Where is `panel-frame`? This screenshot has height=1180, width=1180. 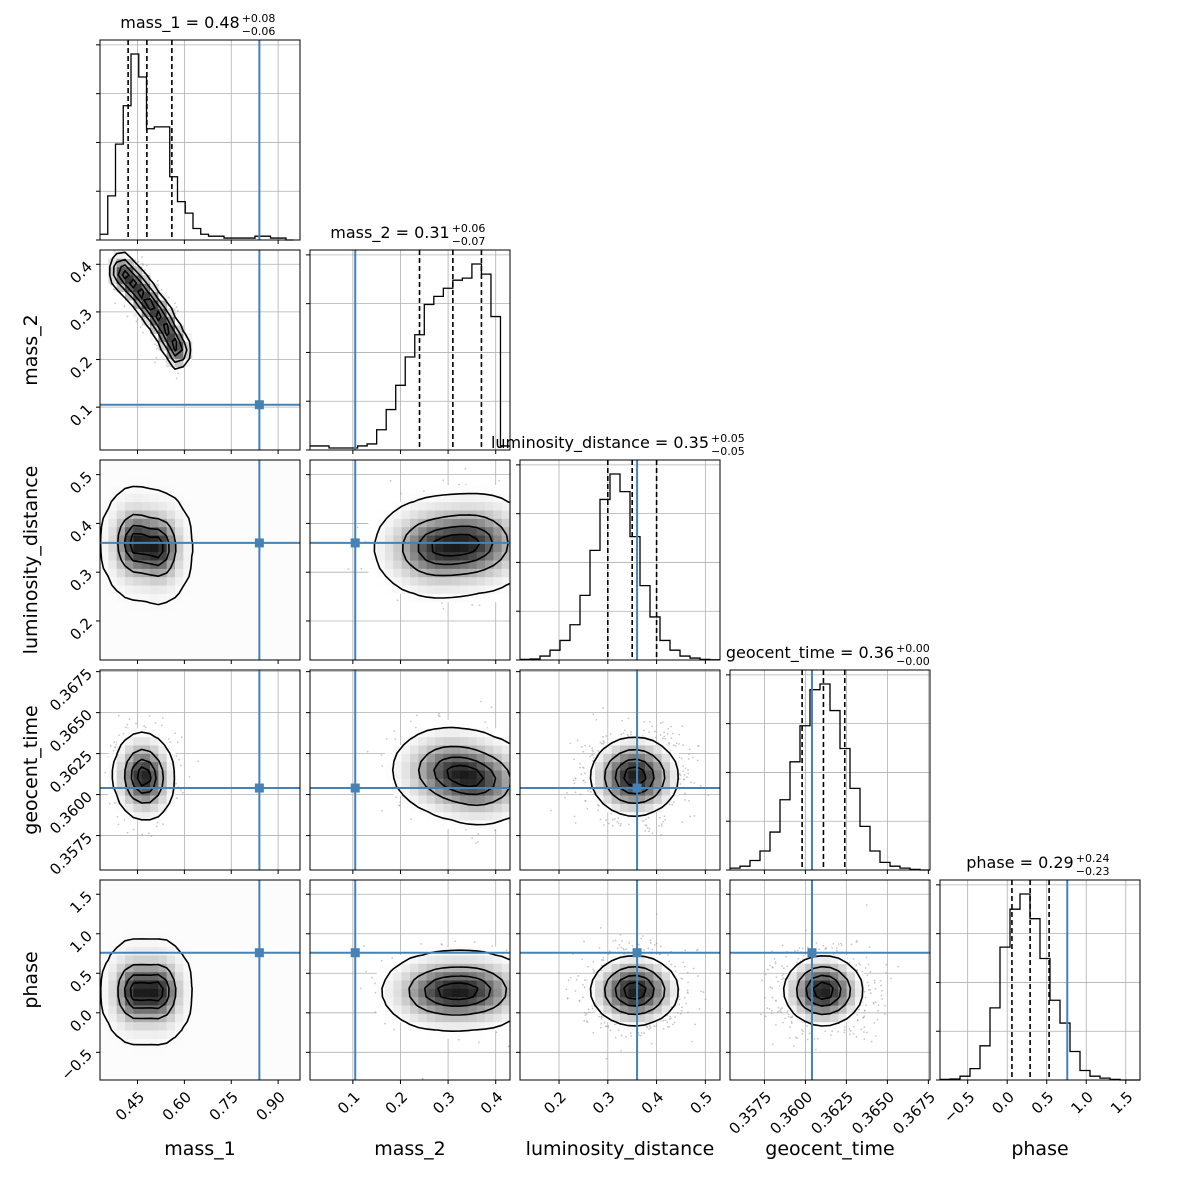 panel-frame is located at coordinates (410, 560).